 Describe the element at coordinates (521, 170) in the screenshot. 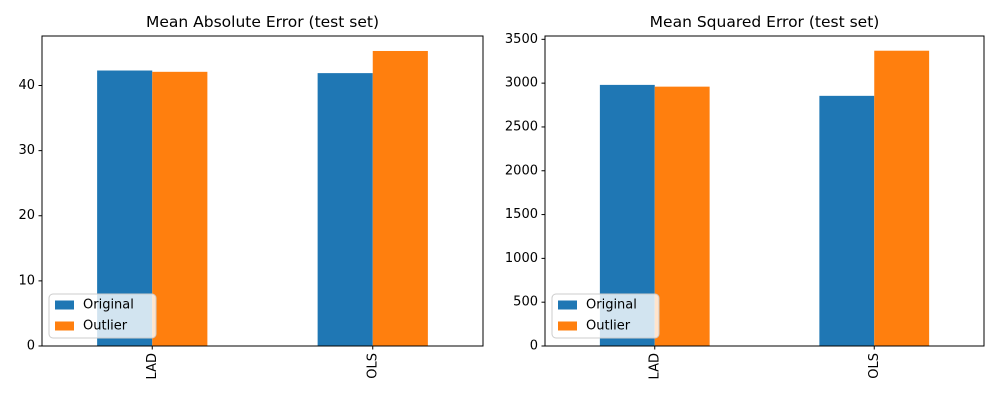

I see `y-tick-label: 2000` at that location.